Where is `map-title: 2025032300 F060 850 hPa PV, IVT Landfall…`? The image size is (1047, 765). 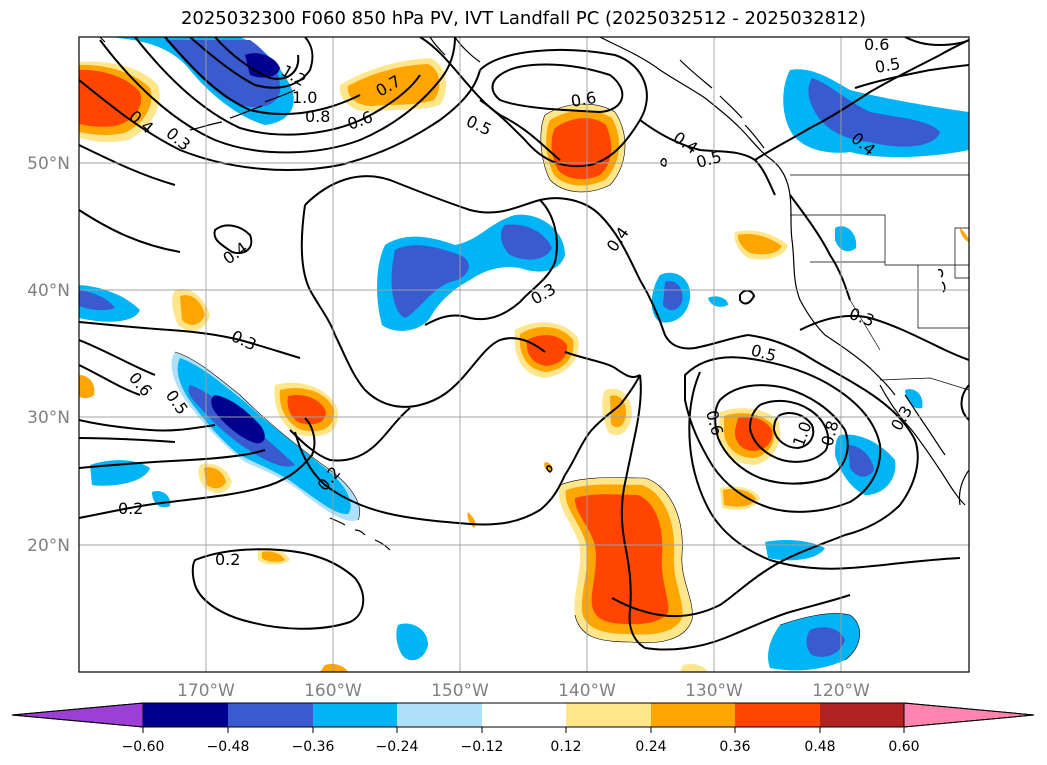 map-title: 2025032300 F060 850 hPa PV, IVT Landfall… is located at coordinates (523, 18).